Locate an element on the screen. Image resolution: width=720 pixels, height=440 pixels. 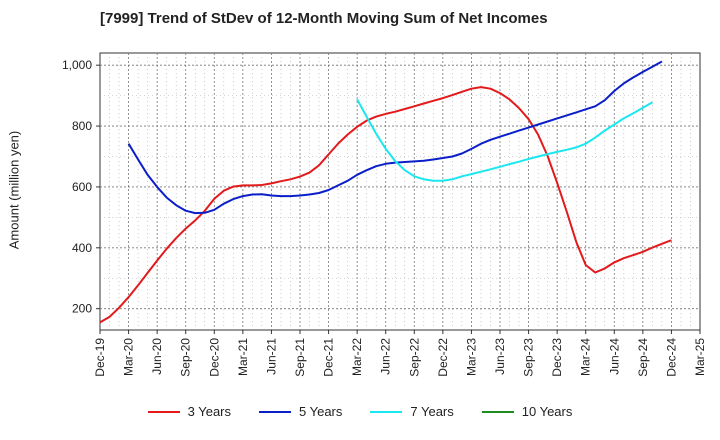
x-tick-label: Sep-22 is located at coordinates (414, 357).